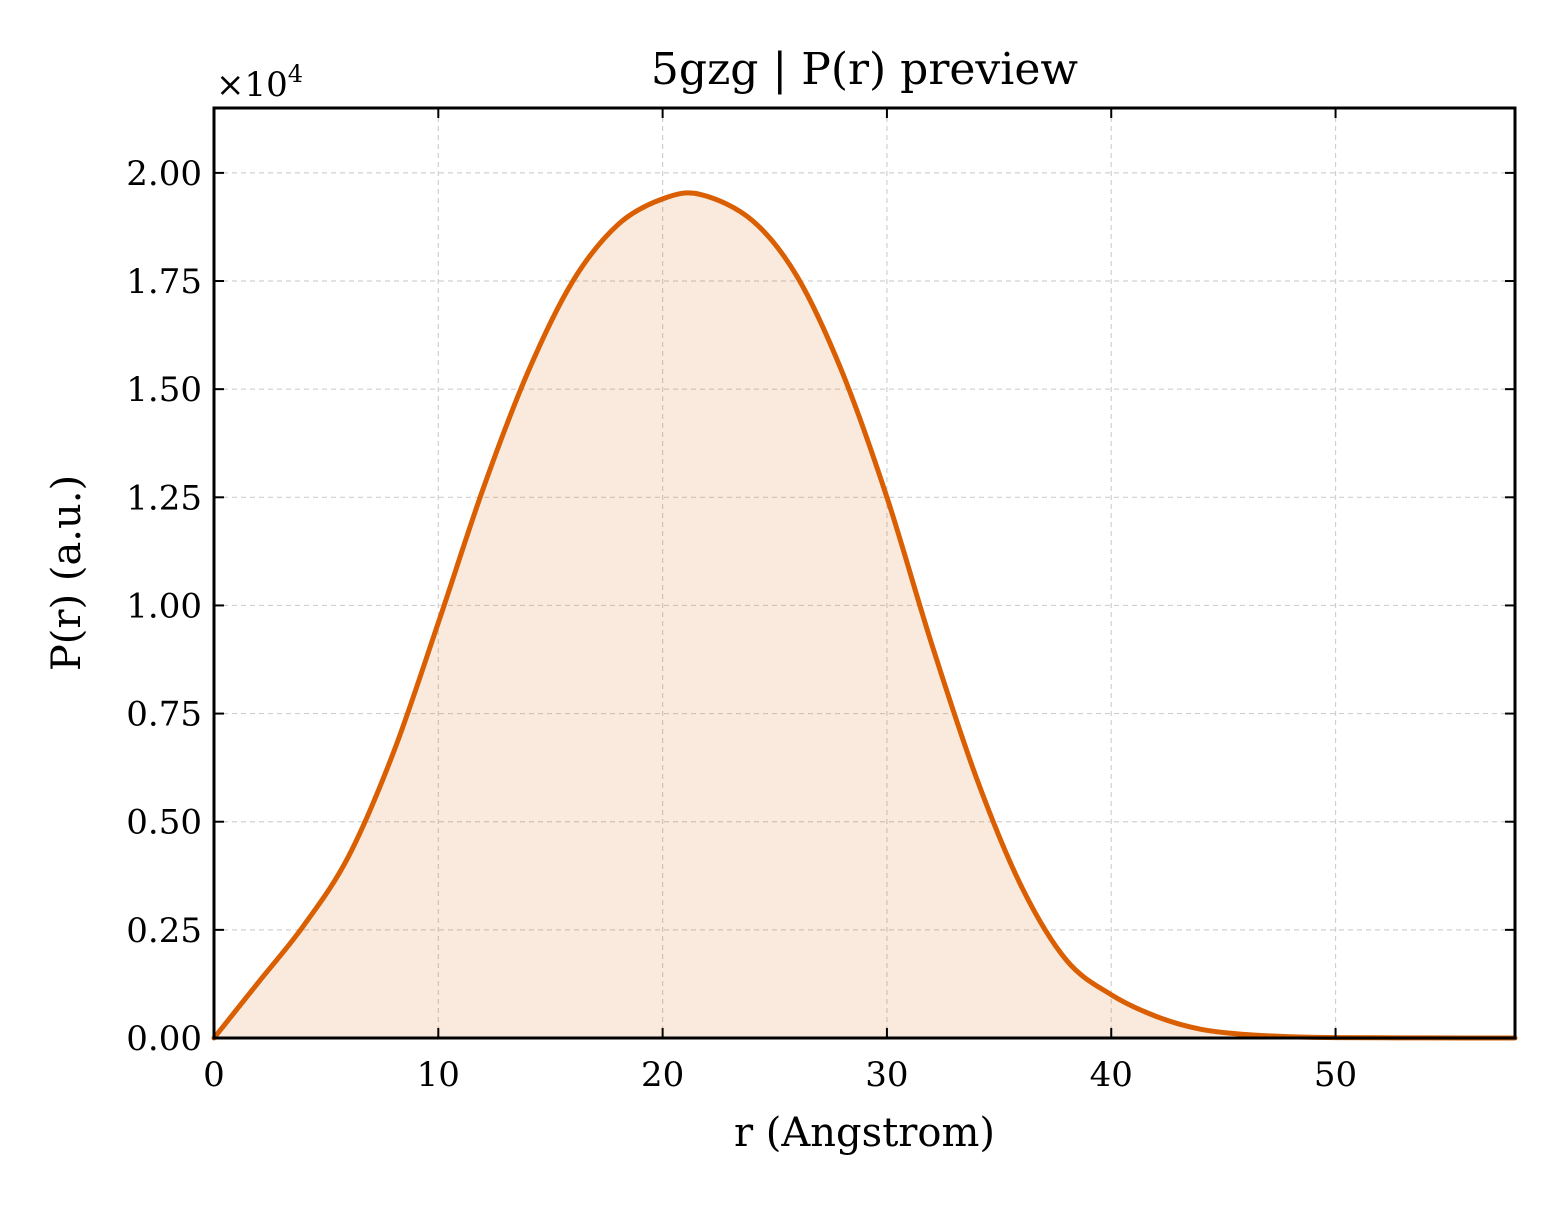 The image size is (1560, 1205). What do you see at coordinates (164, 390) in the screenshot?
I see `y-tick-label: 1.50` at bounding box center [164, 390].